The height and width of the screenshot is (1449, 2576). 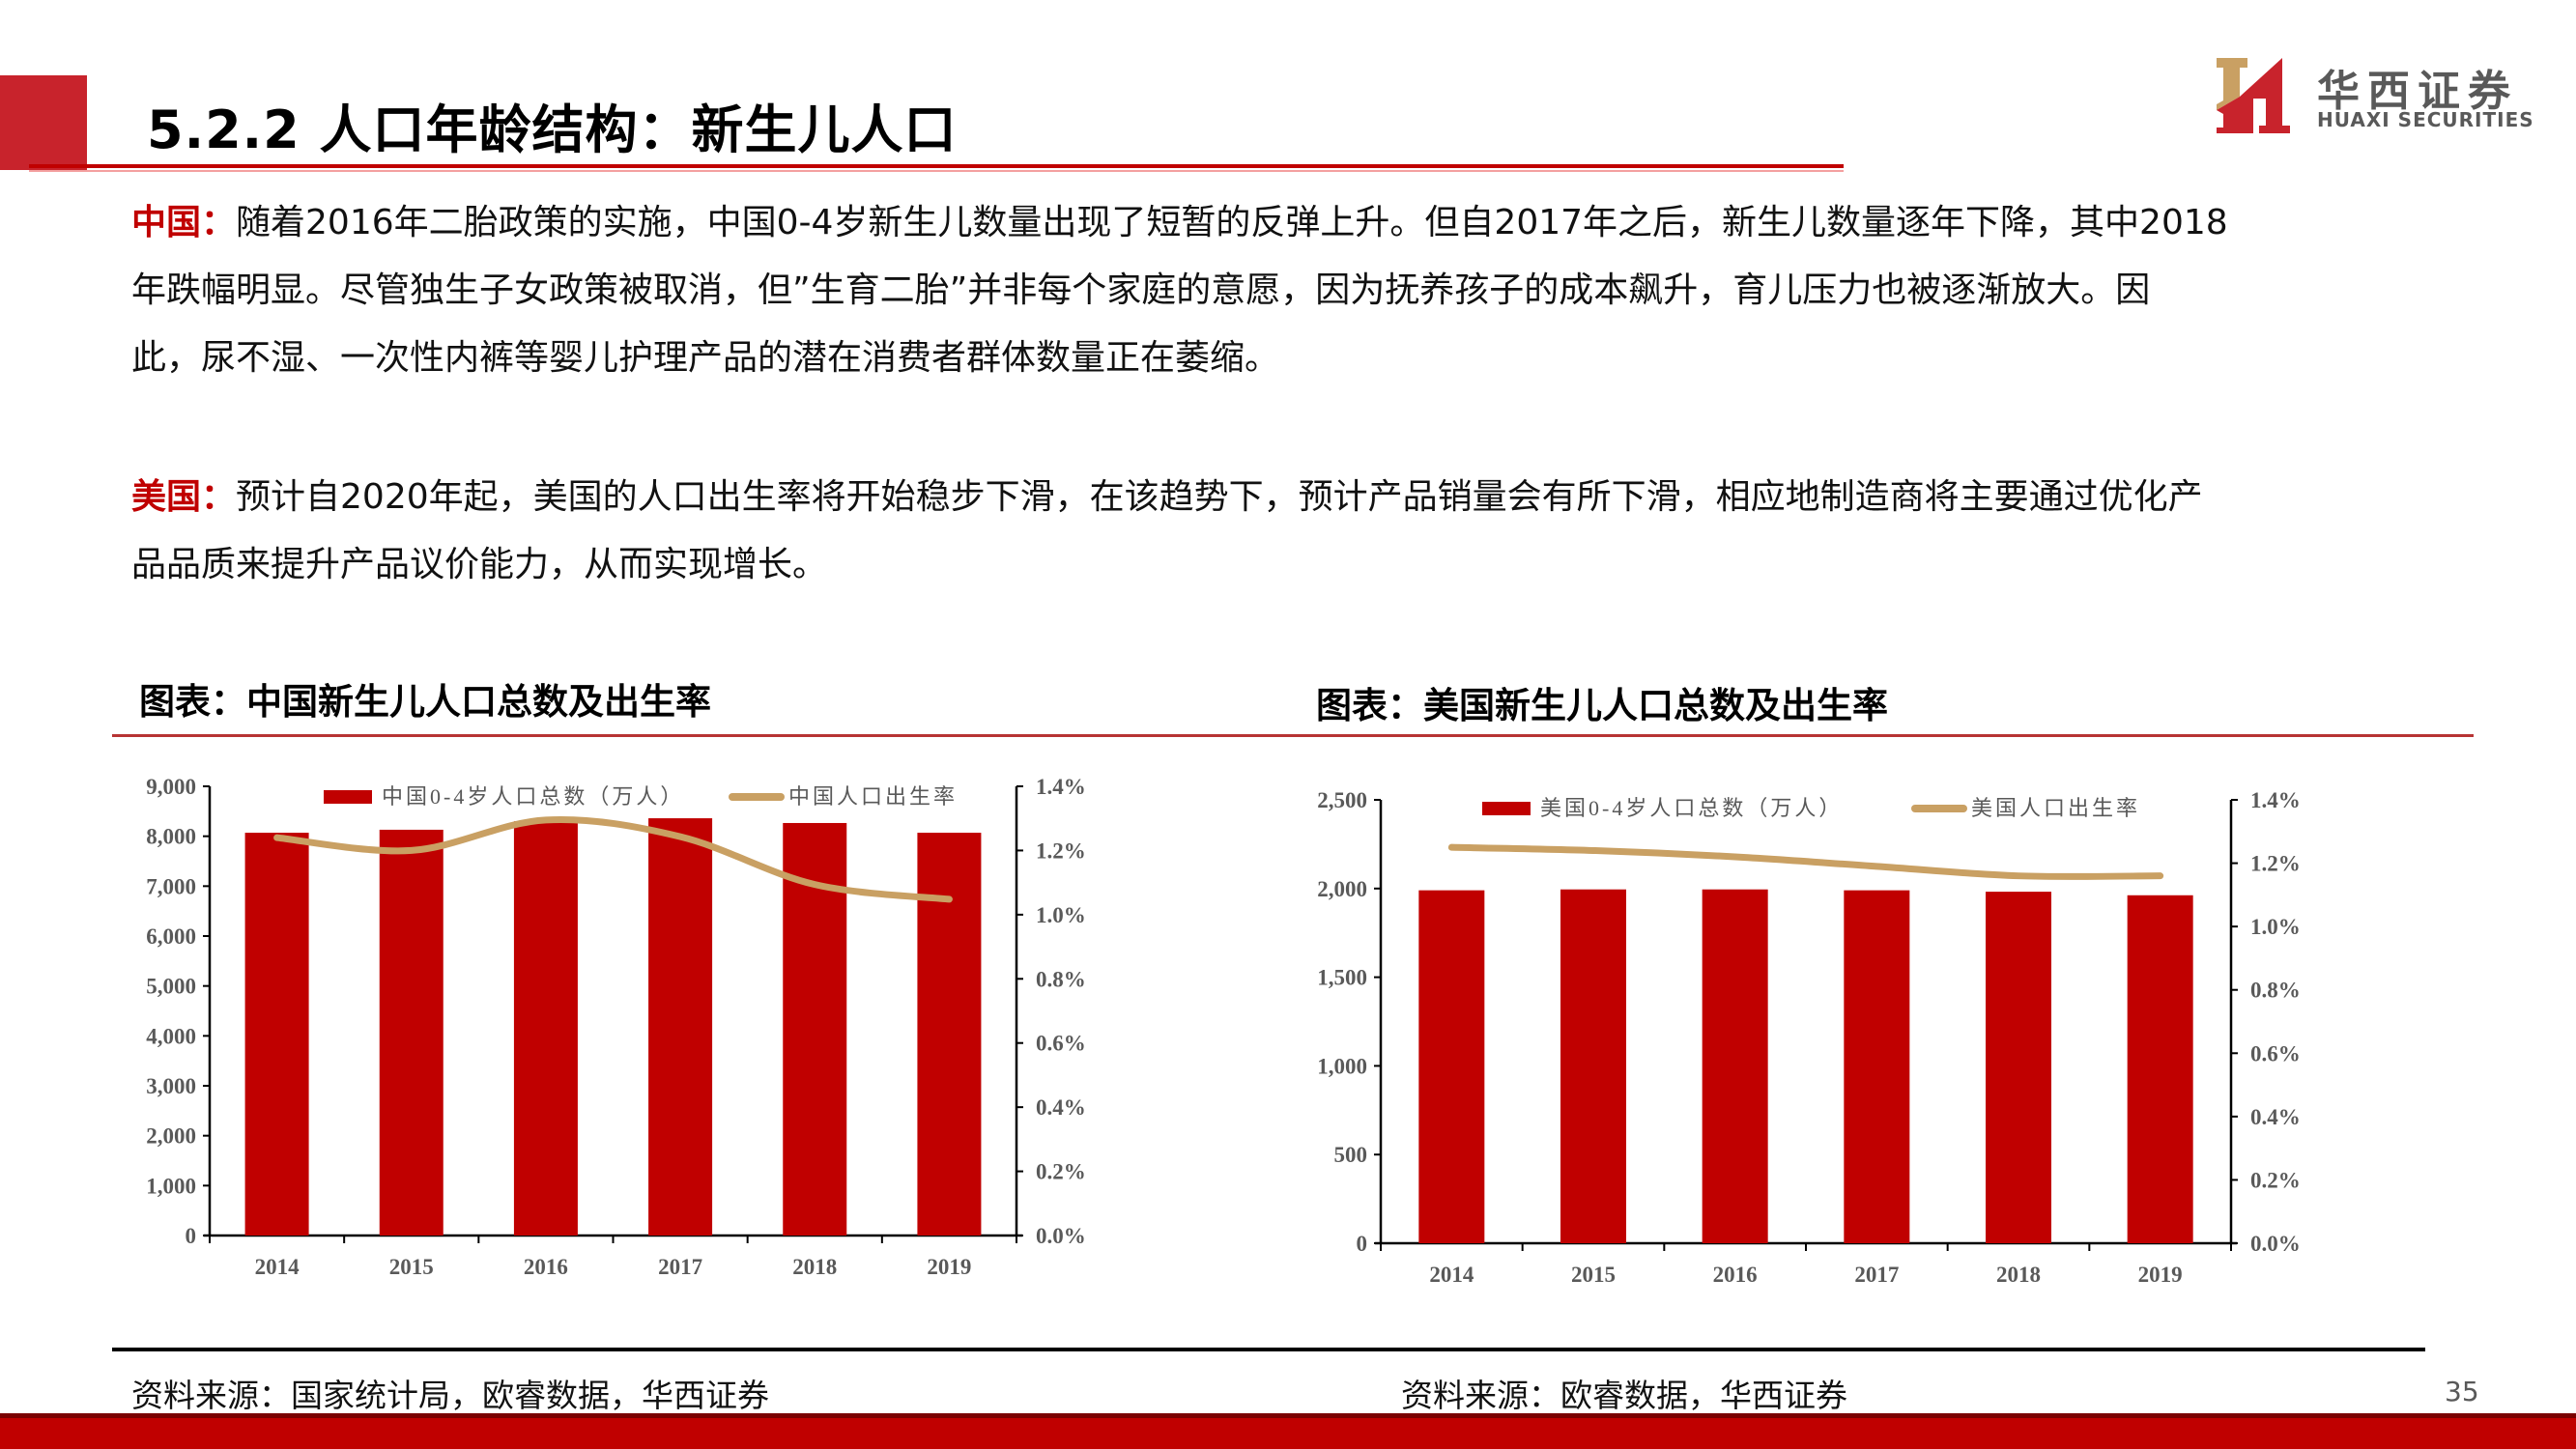 What do you see at coordinates (2418, 91) in the screenshot?
I see `logo-chinese-name: 华西证券` at bounding box center [2418, 91].